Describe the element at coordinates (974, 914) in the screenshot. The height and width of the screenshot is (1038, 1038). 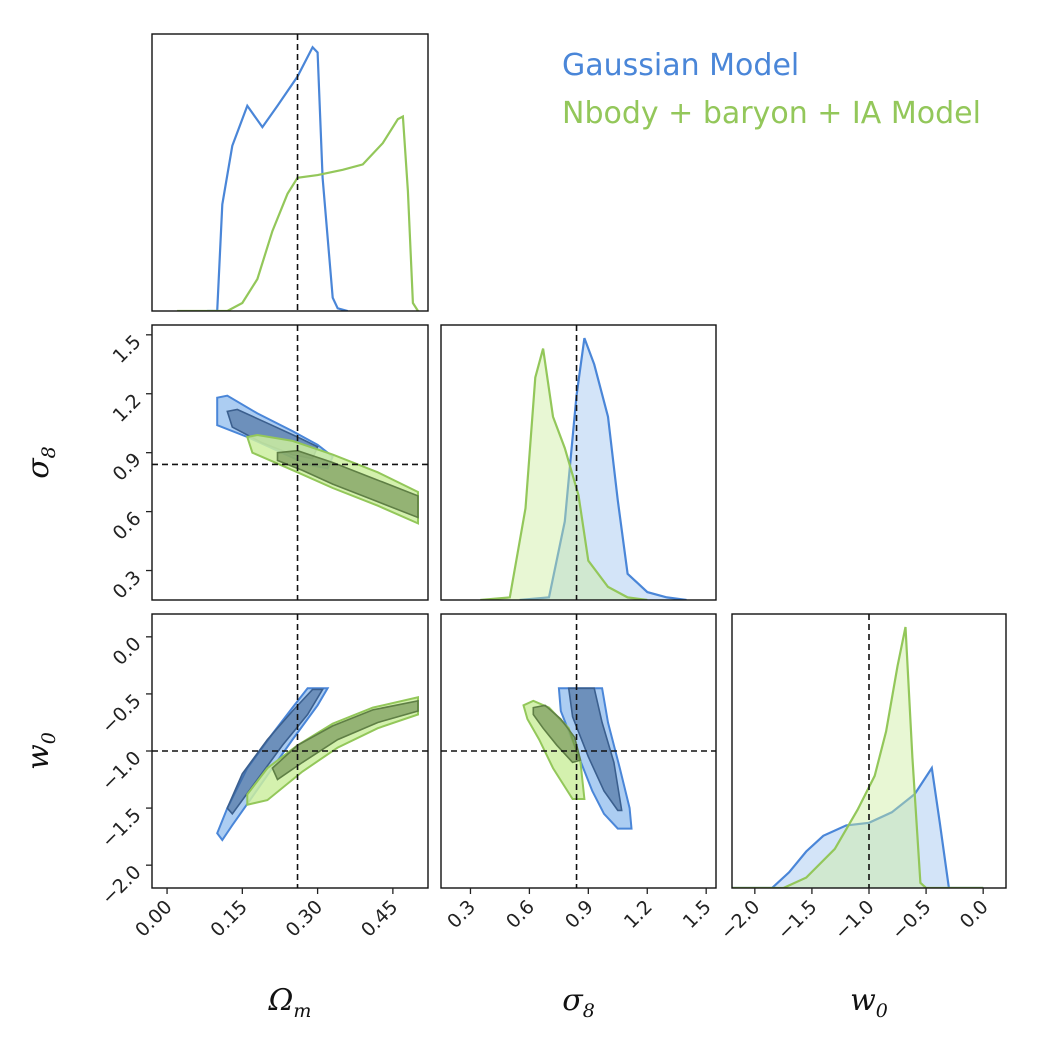
I see `x-tick-label-2-4: 0.0` at that location.